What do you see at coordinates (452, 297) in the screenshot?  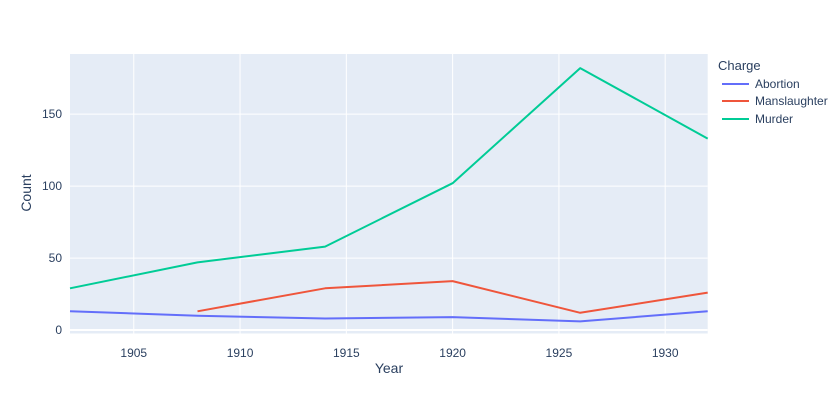 I see `series-line-manslaughter` at bounding box center [452, 297].